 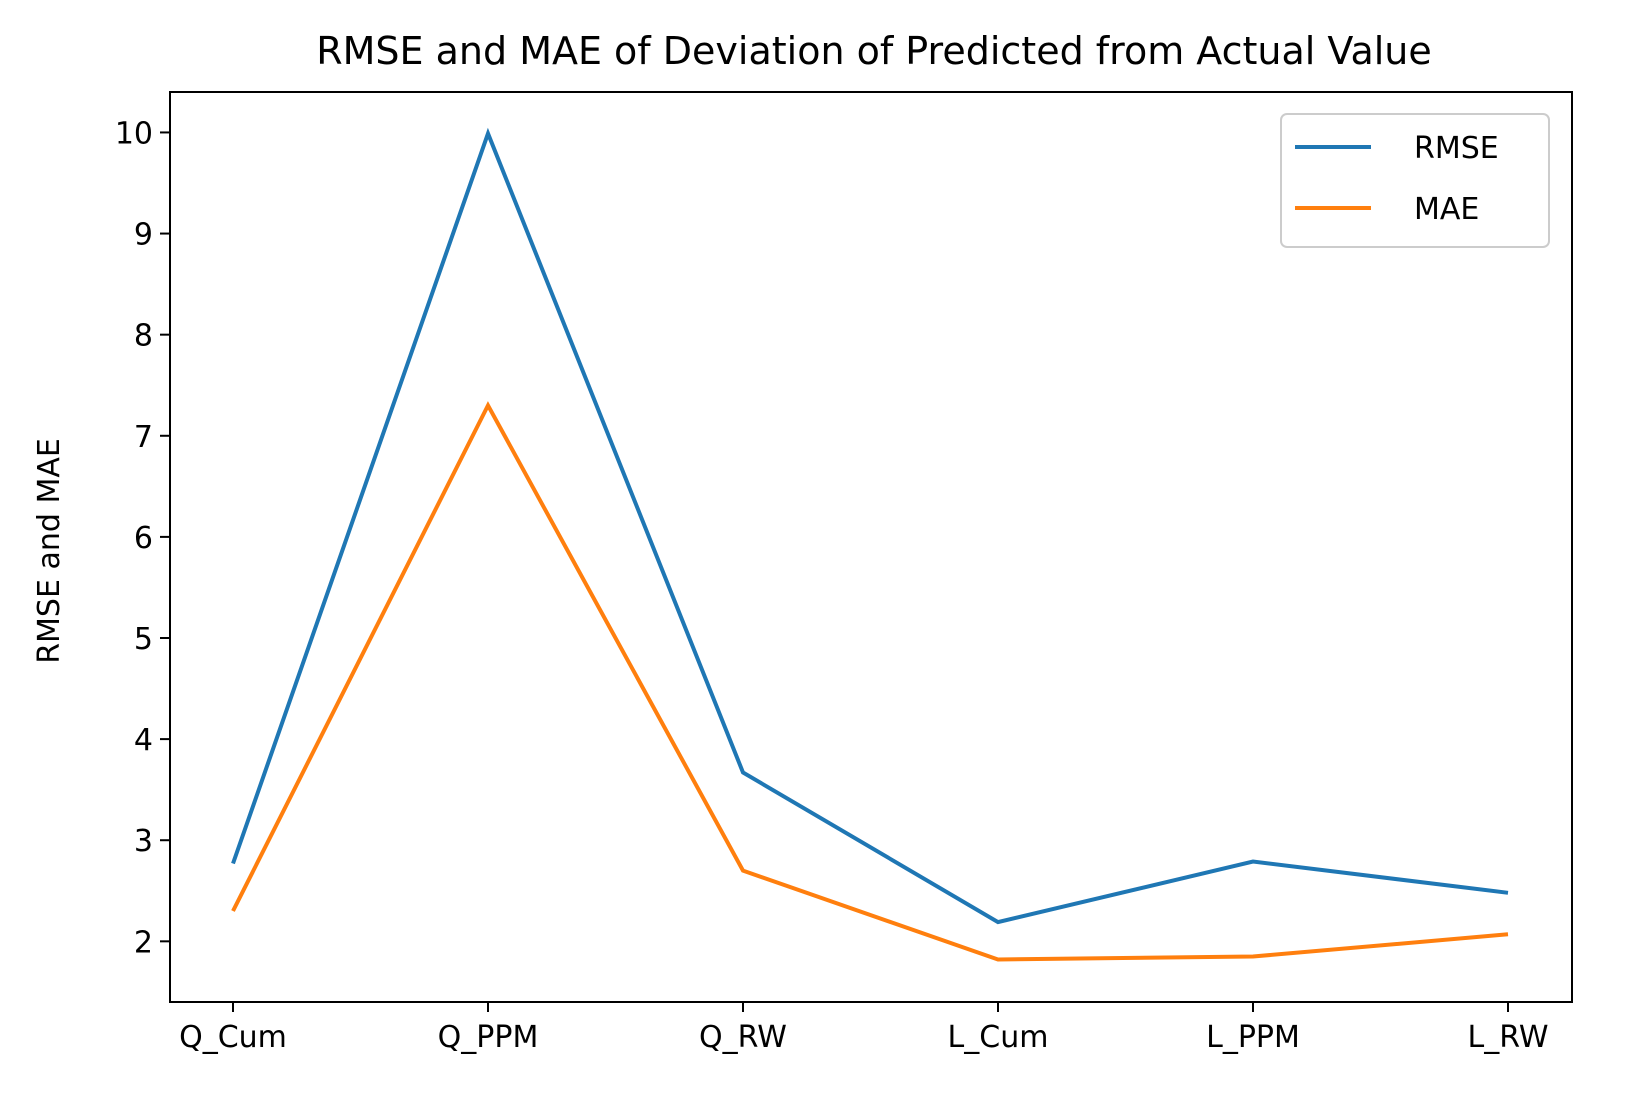 What do you see at coordinates (143, 538) in the screenshot?
I see `y-tick-label: 6` at bounding box center [143, 538].